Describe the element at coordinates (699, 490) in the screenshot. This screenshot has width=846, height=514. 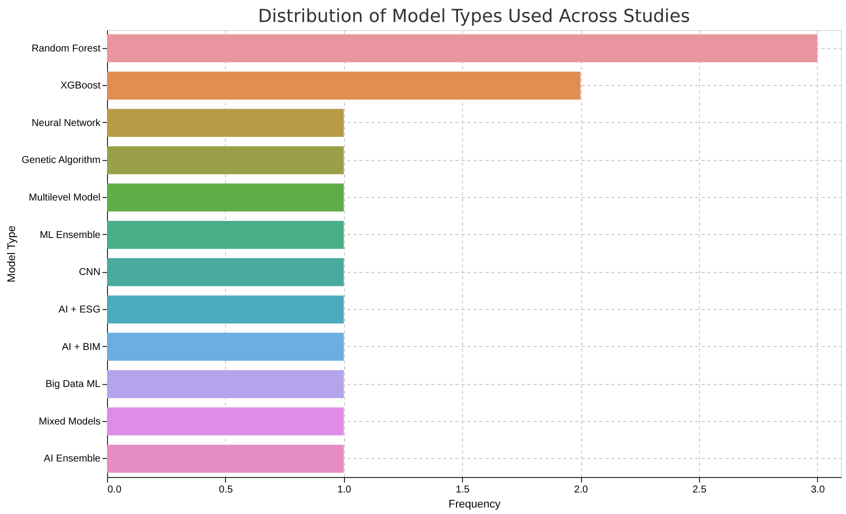
I see `x-tick-label: 2.5` at that location.